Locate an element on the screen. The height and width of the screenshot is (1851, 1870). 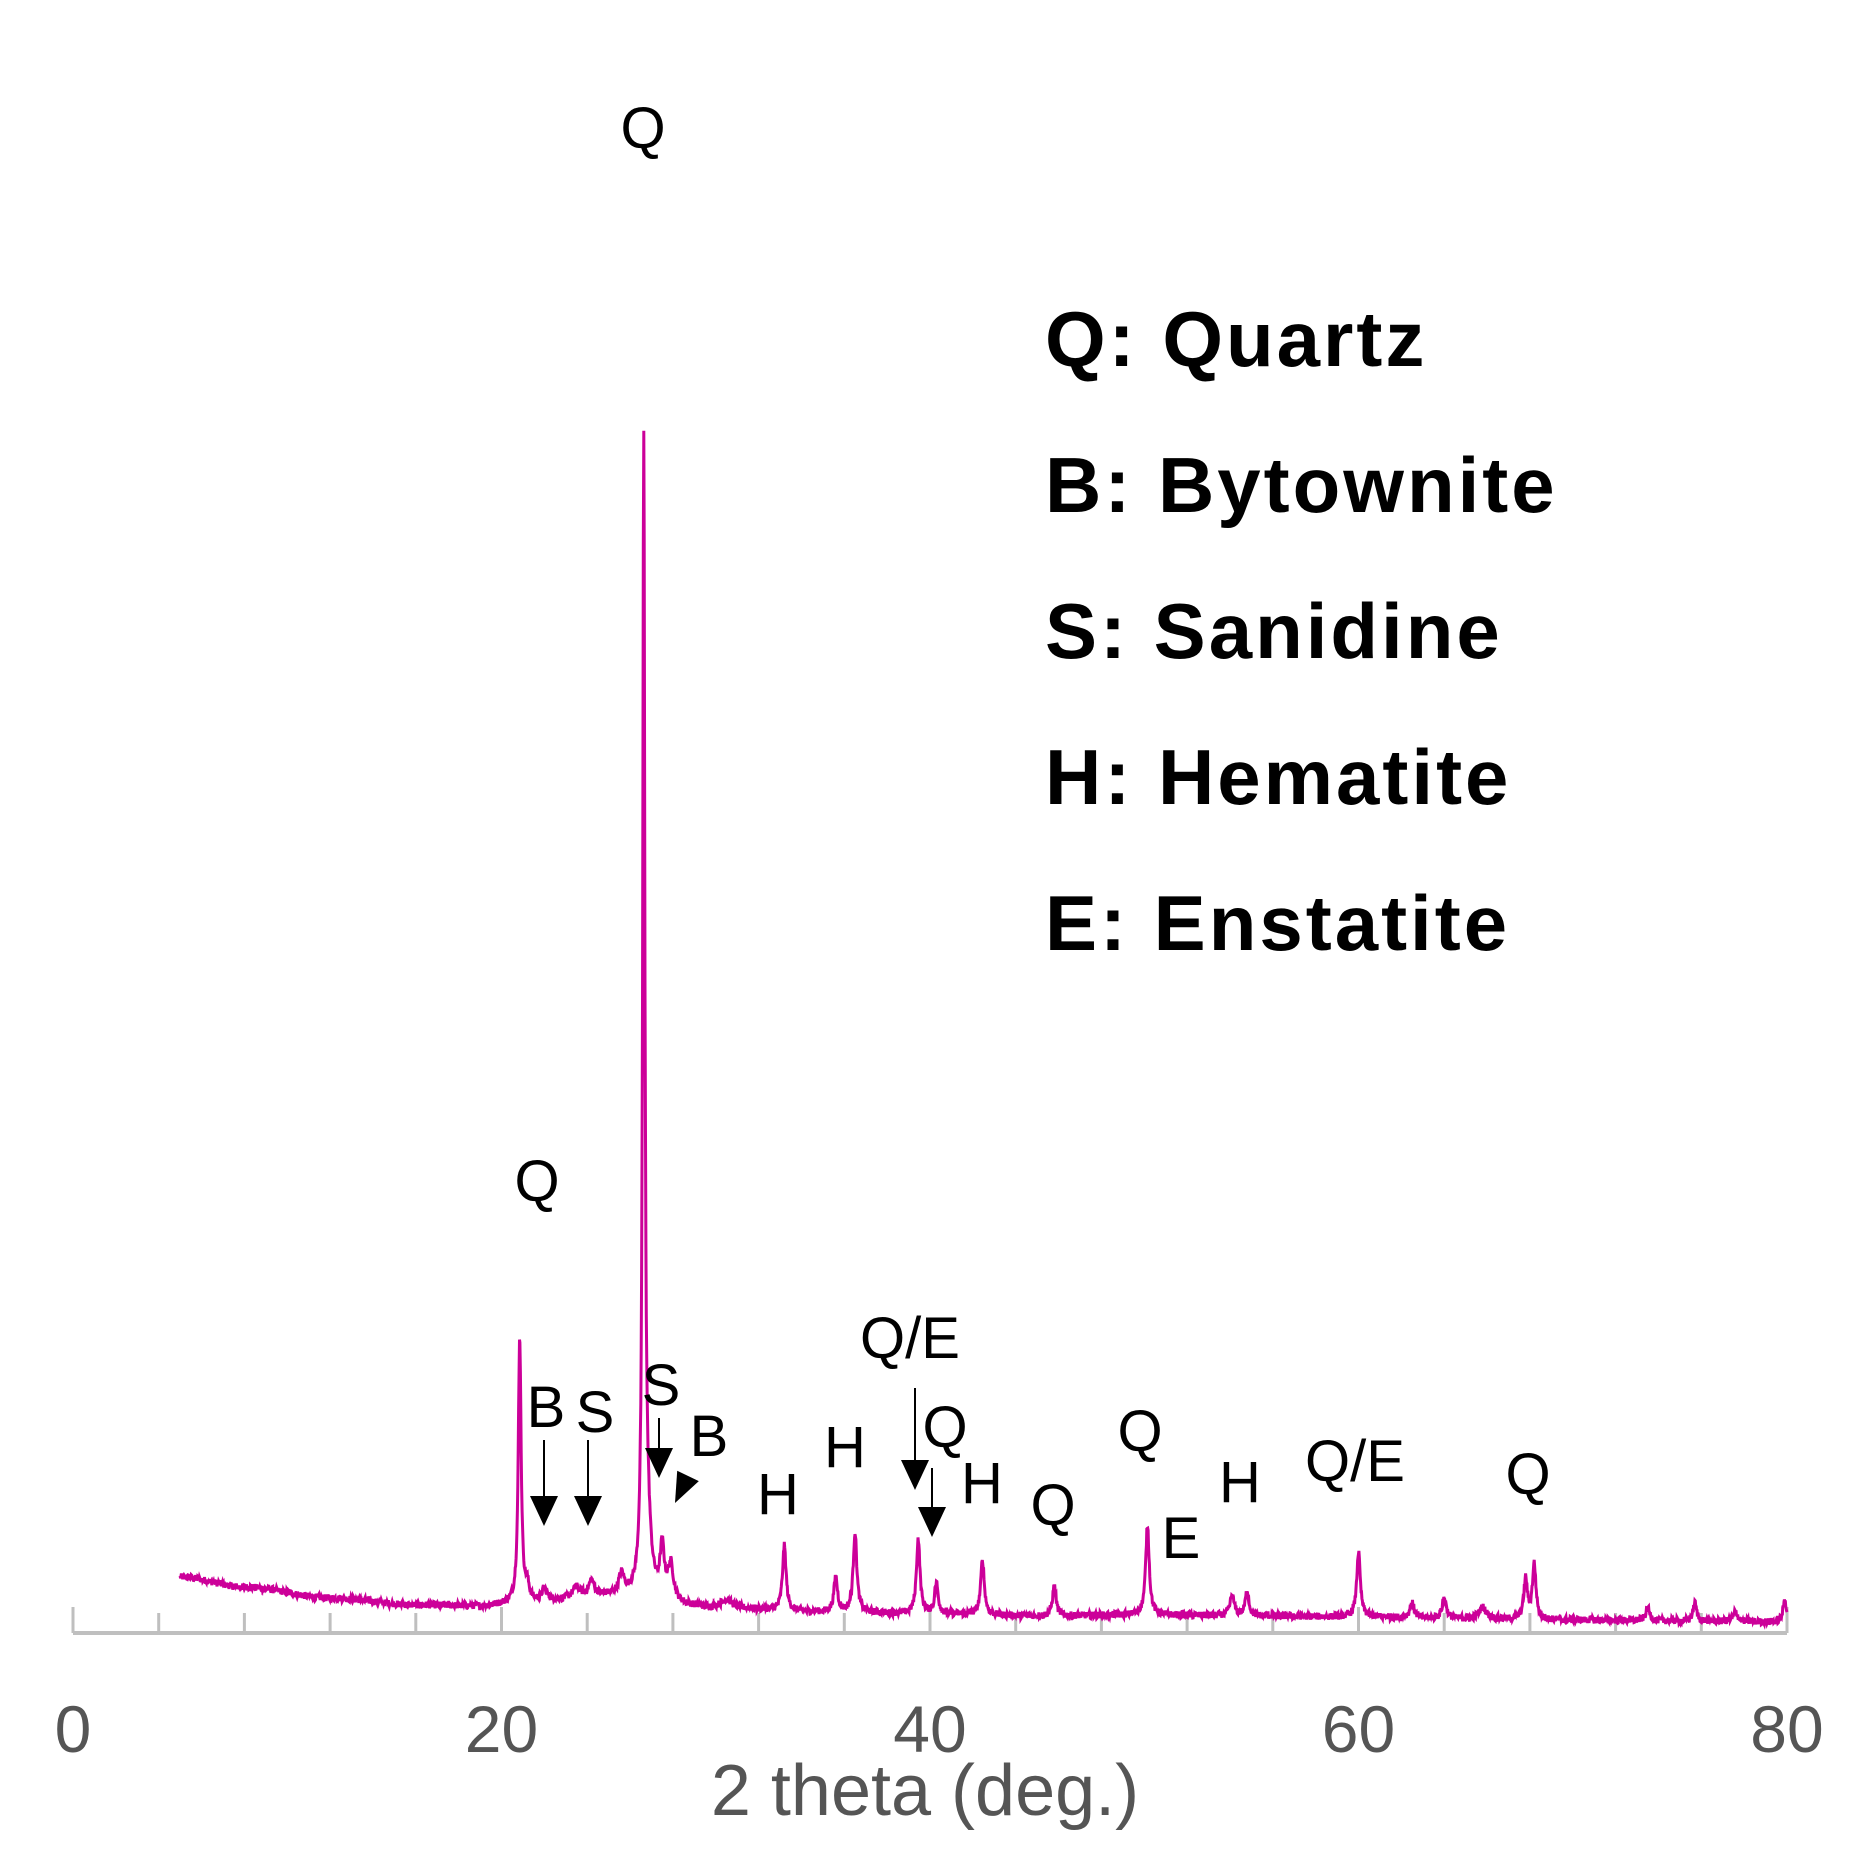
legend-entry-quartz: Q: Quartz is located at coordinates (1236, 339).